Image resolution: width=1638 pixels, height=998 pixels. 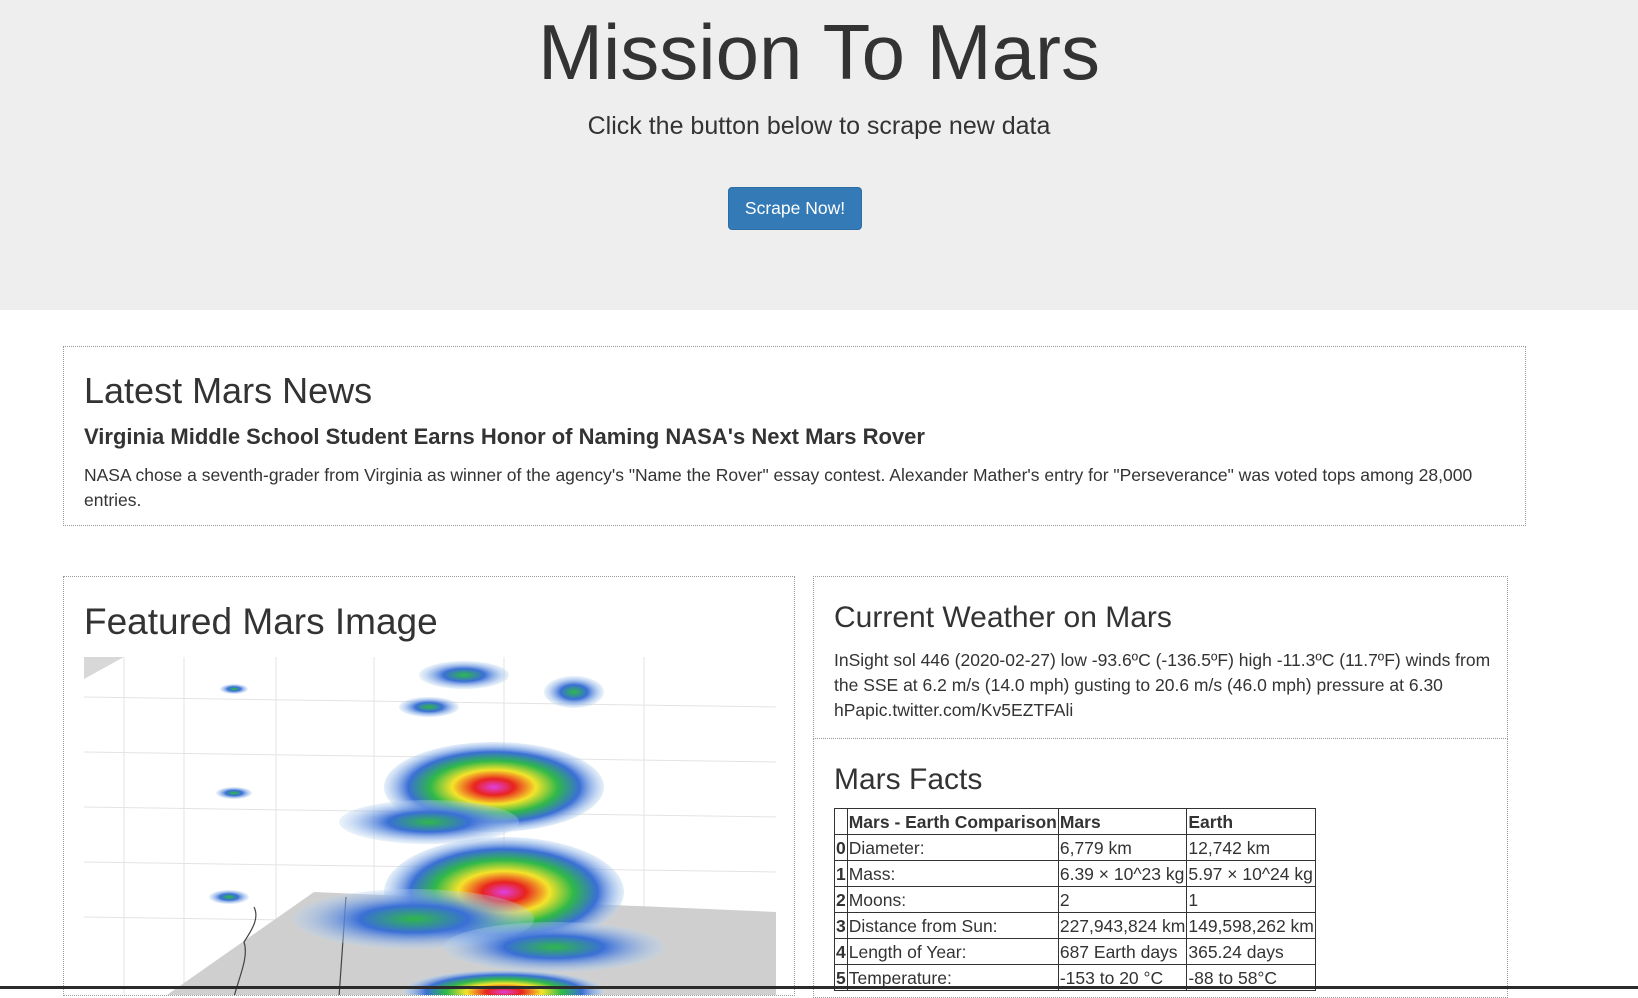 I want to click on earth-value: 365.24 days, so click(x=1251, y=951).